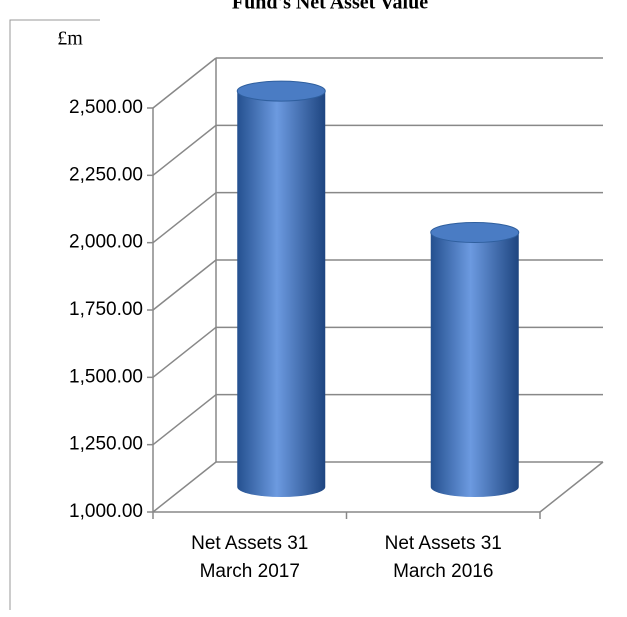 The height and width of the screenshot is (617, 627). Describe the element at coordinates (106, 511) in the screenshot. I see `y-tick-label: 1,000.00` at that location.